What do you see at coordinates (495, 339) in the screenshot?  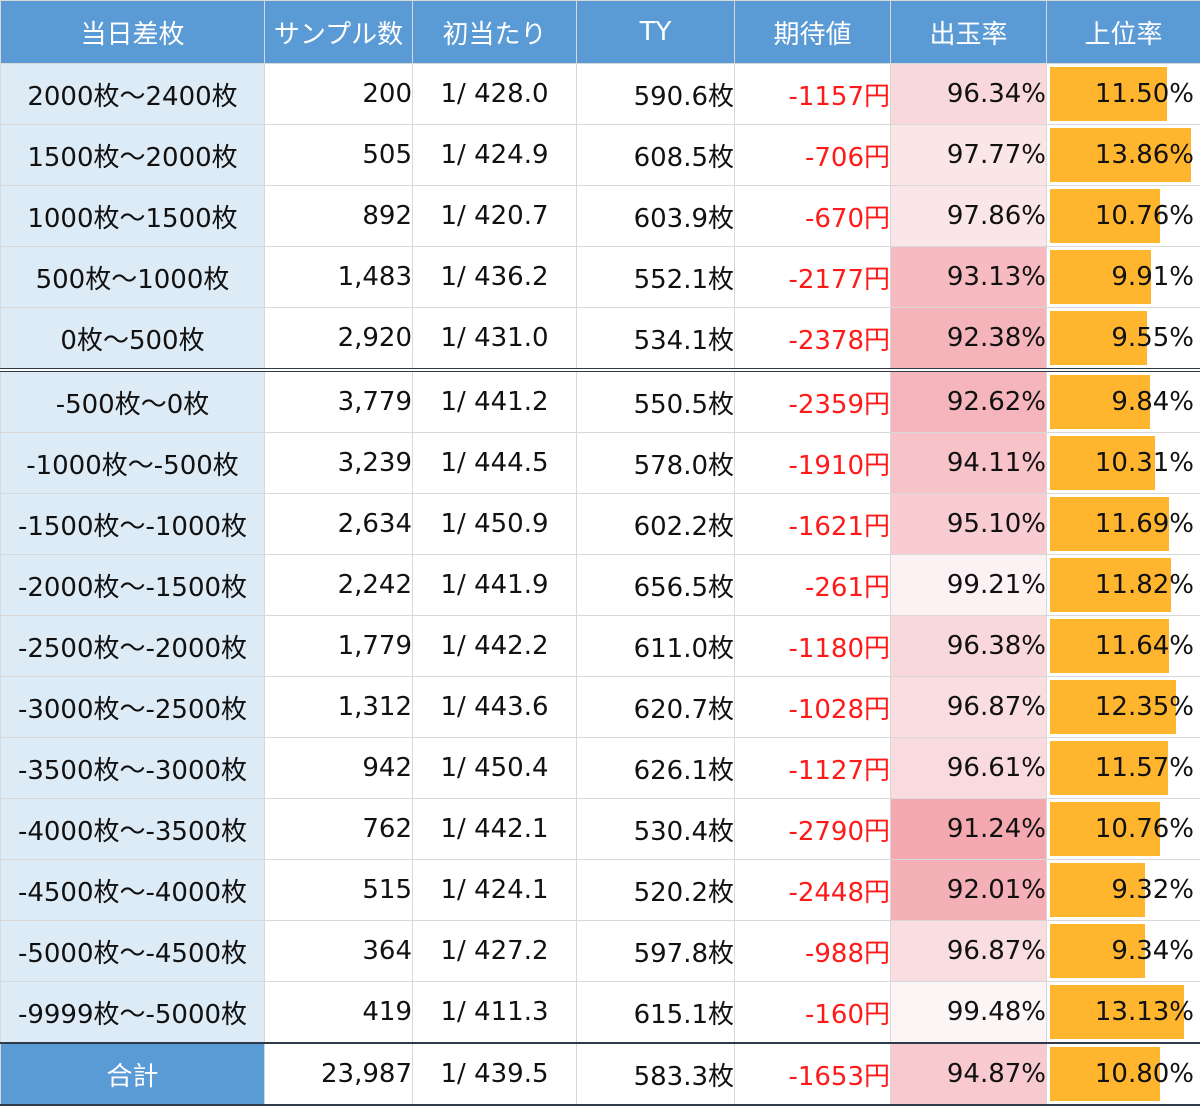 I see `hit-cell: 1/ 431.0` at bounding box center [495, 339].